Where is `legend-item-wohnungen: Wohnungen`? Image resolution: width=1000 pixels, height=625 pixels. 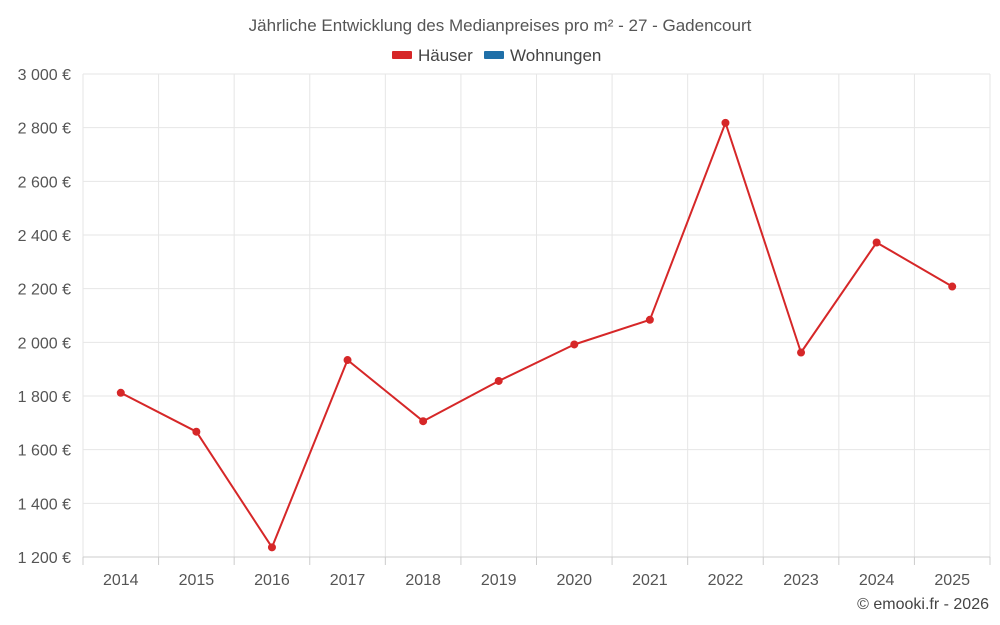 legend-item-wohnungen: Wohnungen is located at coordinates (542, 55).